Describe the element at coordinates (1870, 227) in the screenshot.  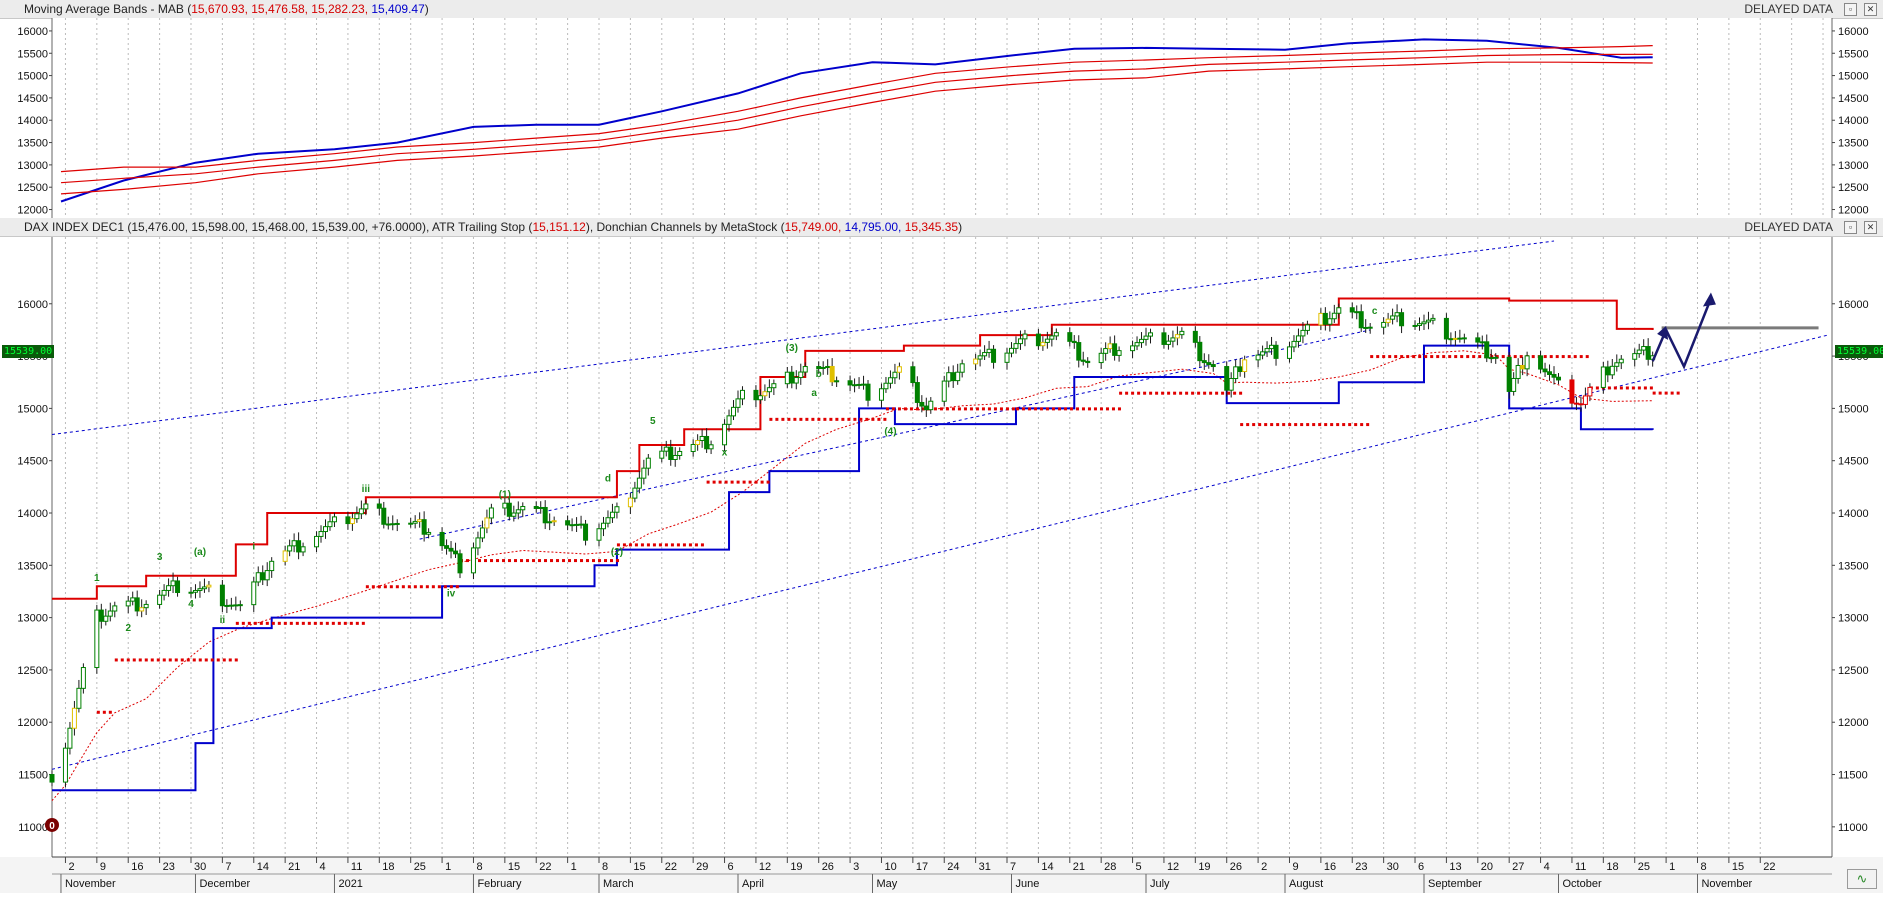
I see `close-button-2: ✕` at that location.